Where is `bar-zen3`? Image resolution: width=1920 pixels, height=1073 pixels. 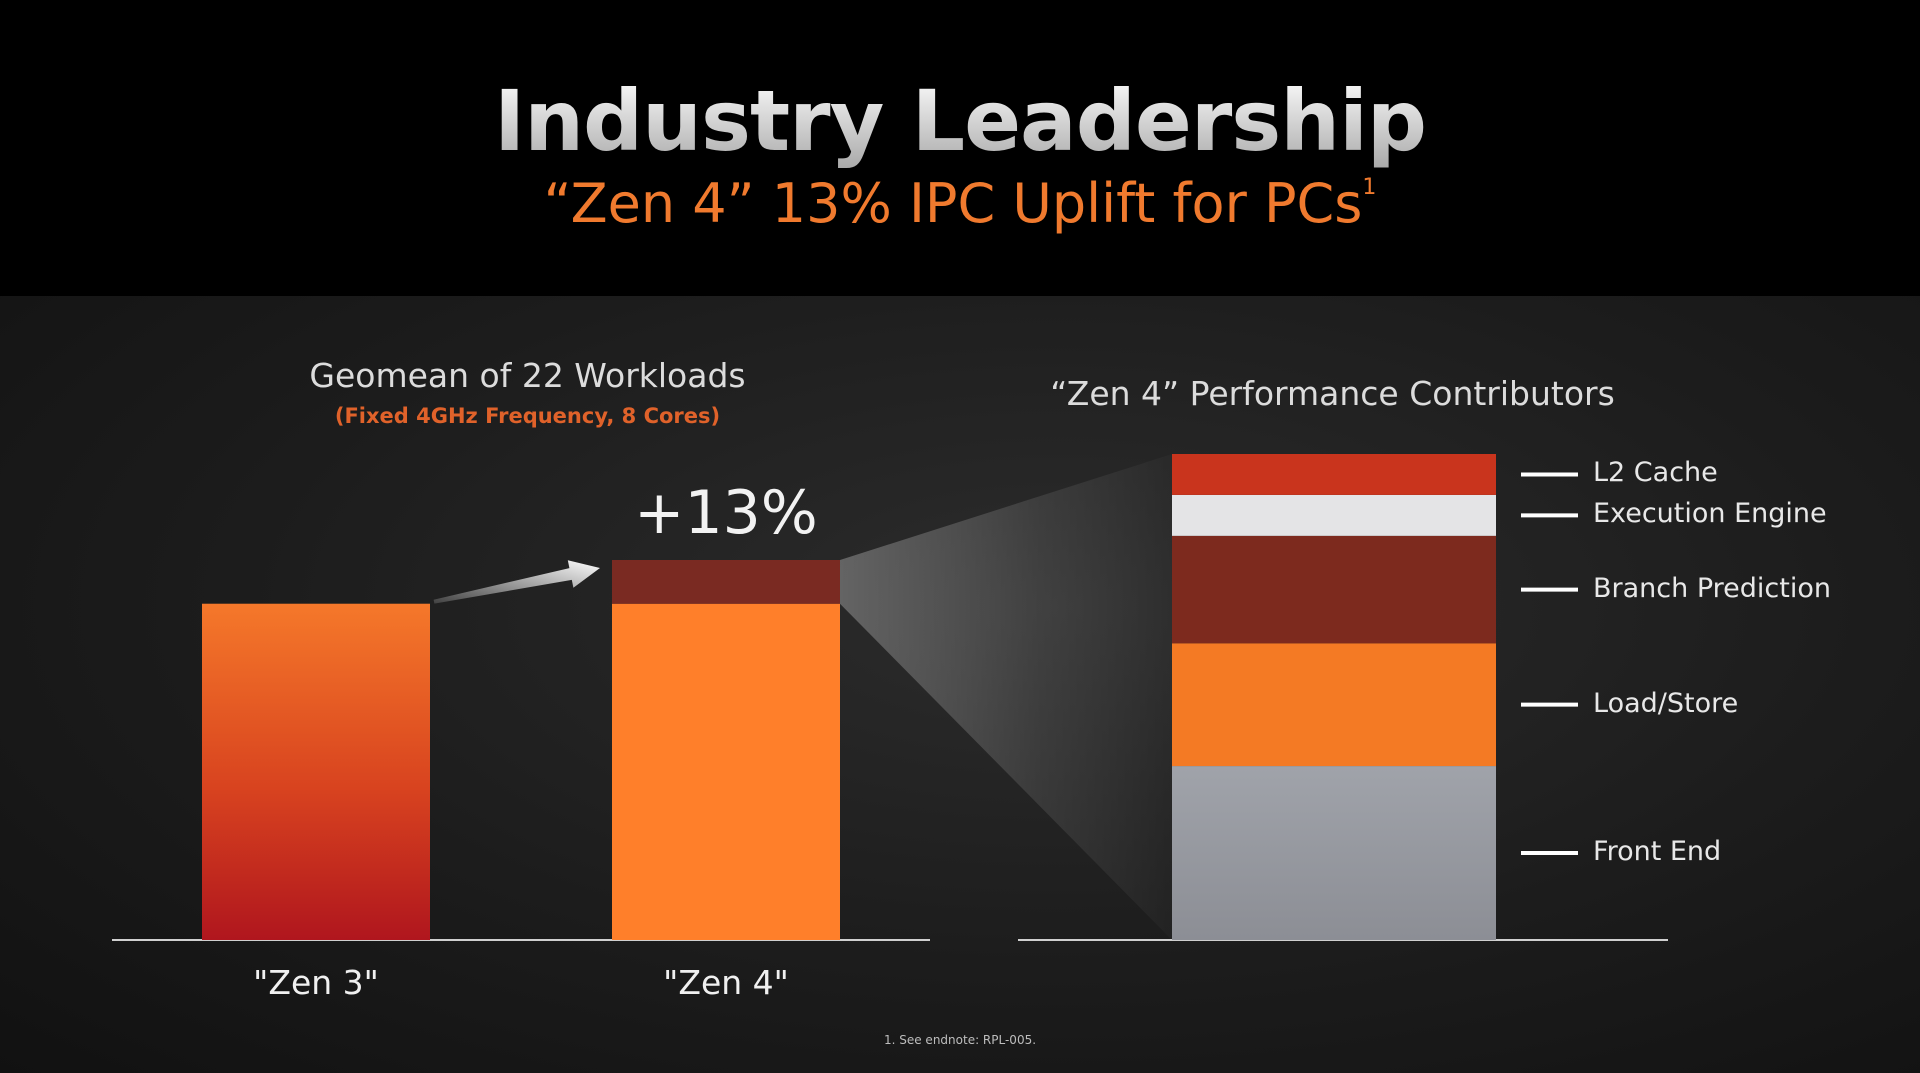 bar-zen3 is located at coordinates (316, 771).